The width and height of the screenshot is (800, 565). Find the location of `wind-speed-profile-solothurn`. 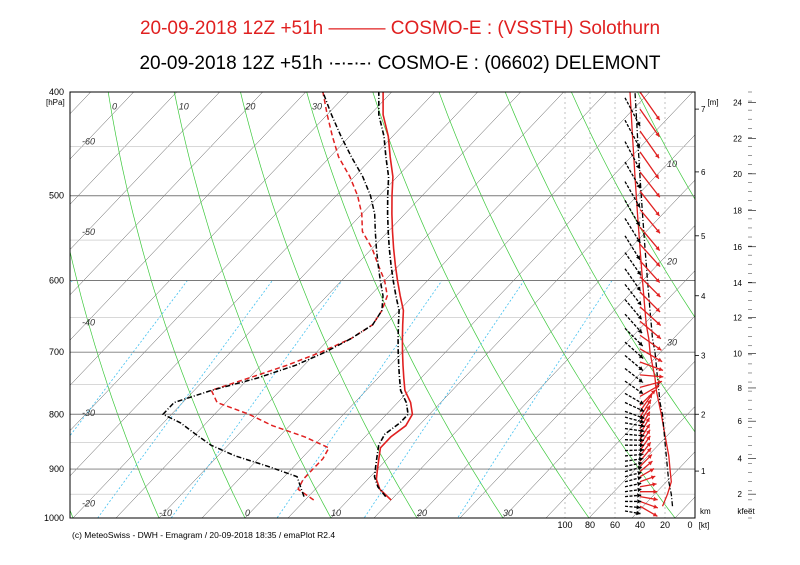

wind-speed-profile-solothurn is located at coordinates (650, 299).